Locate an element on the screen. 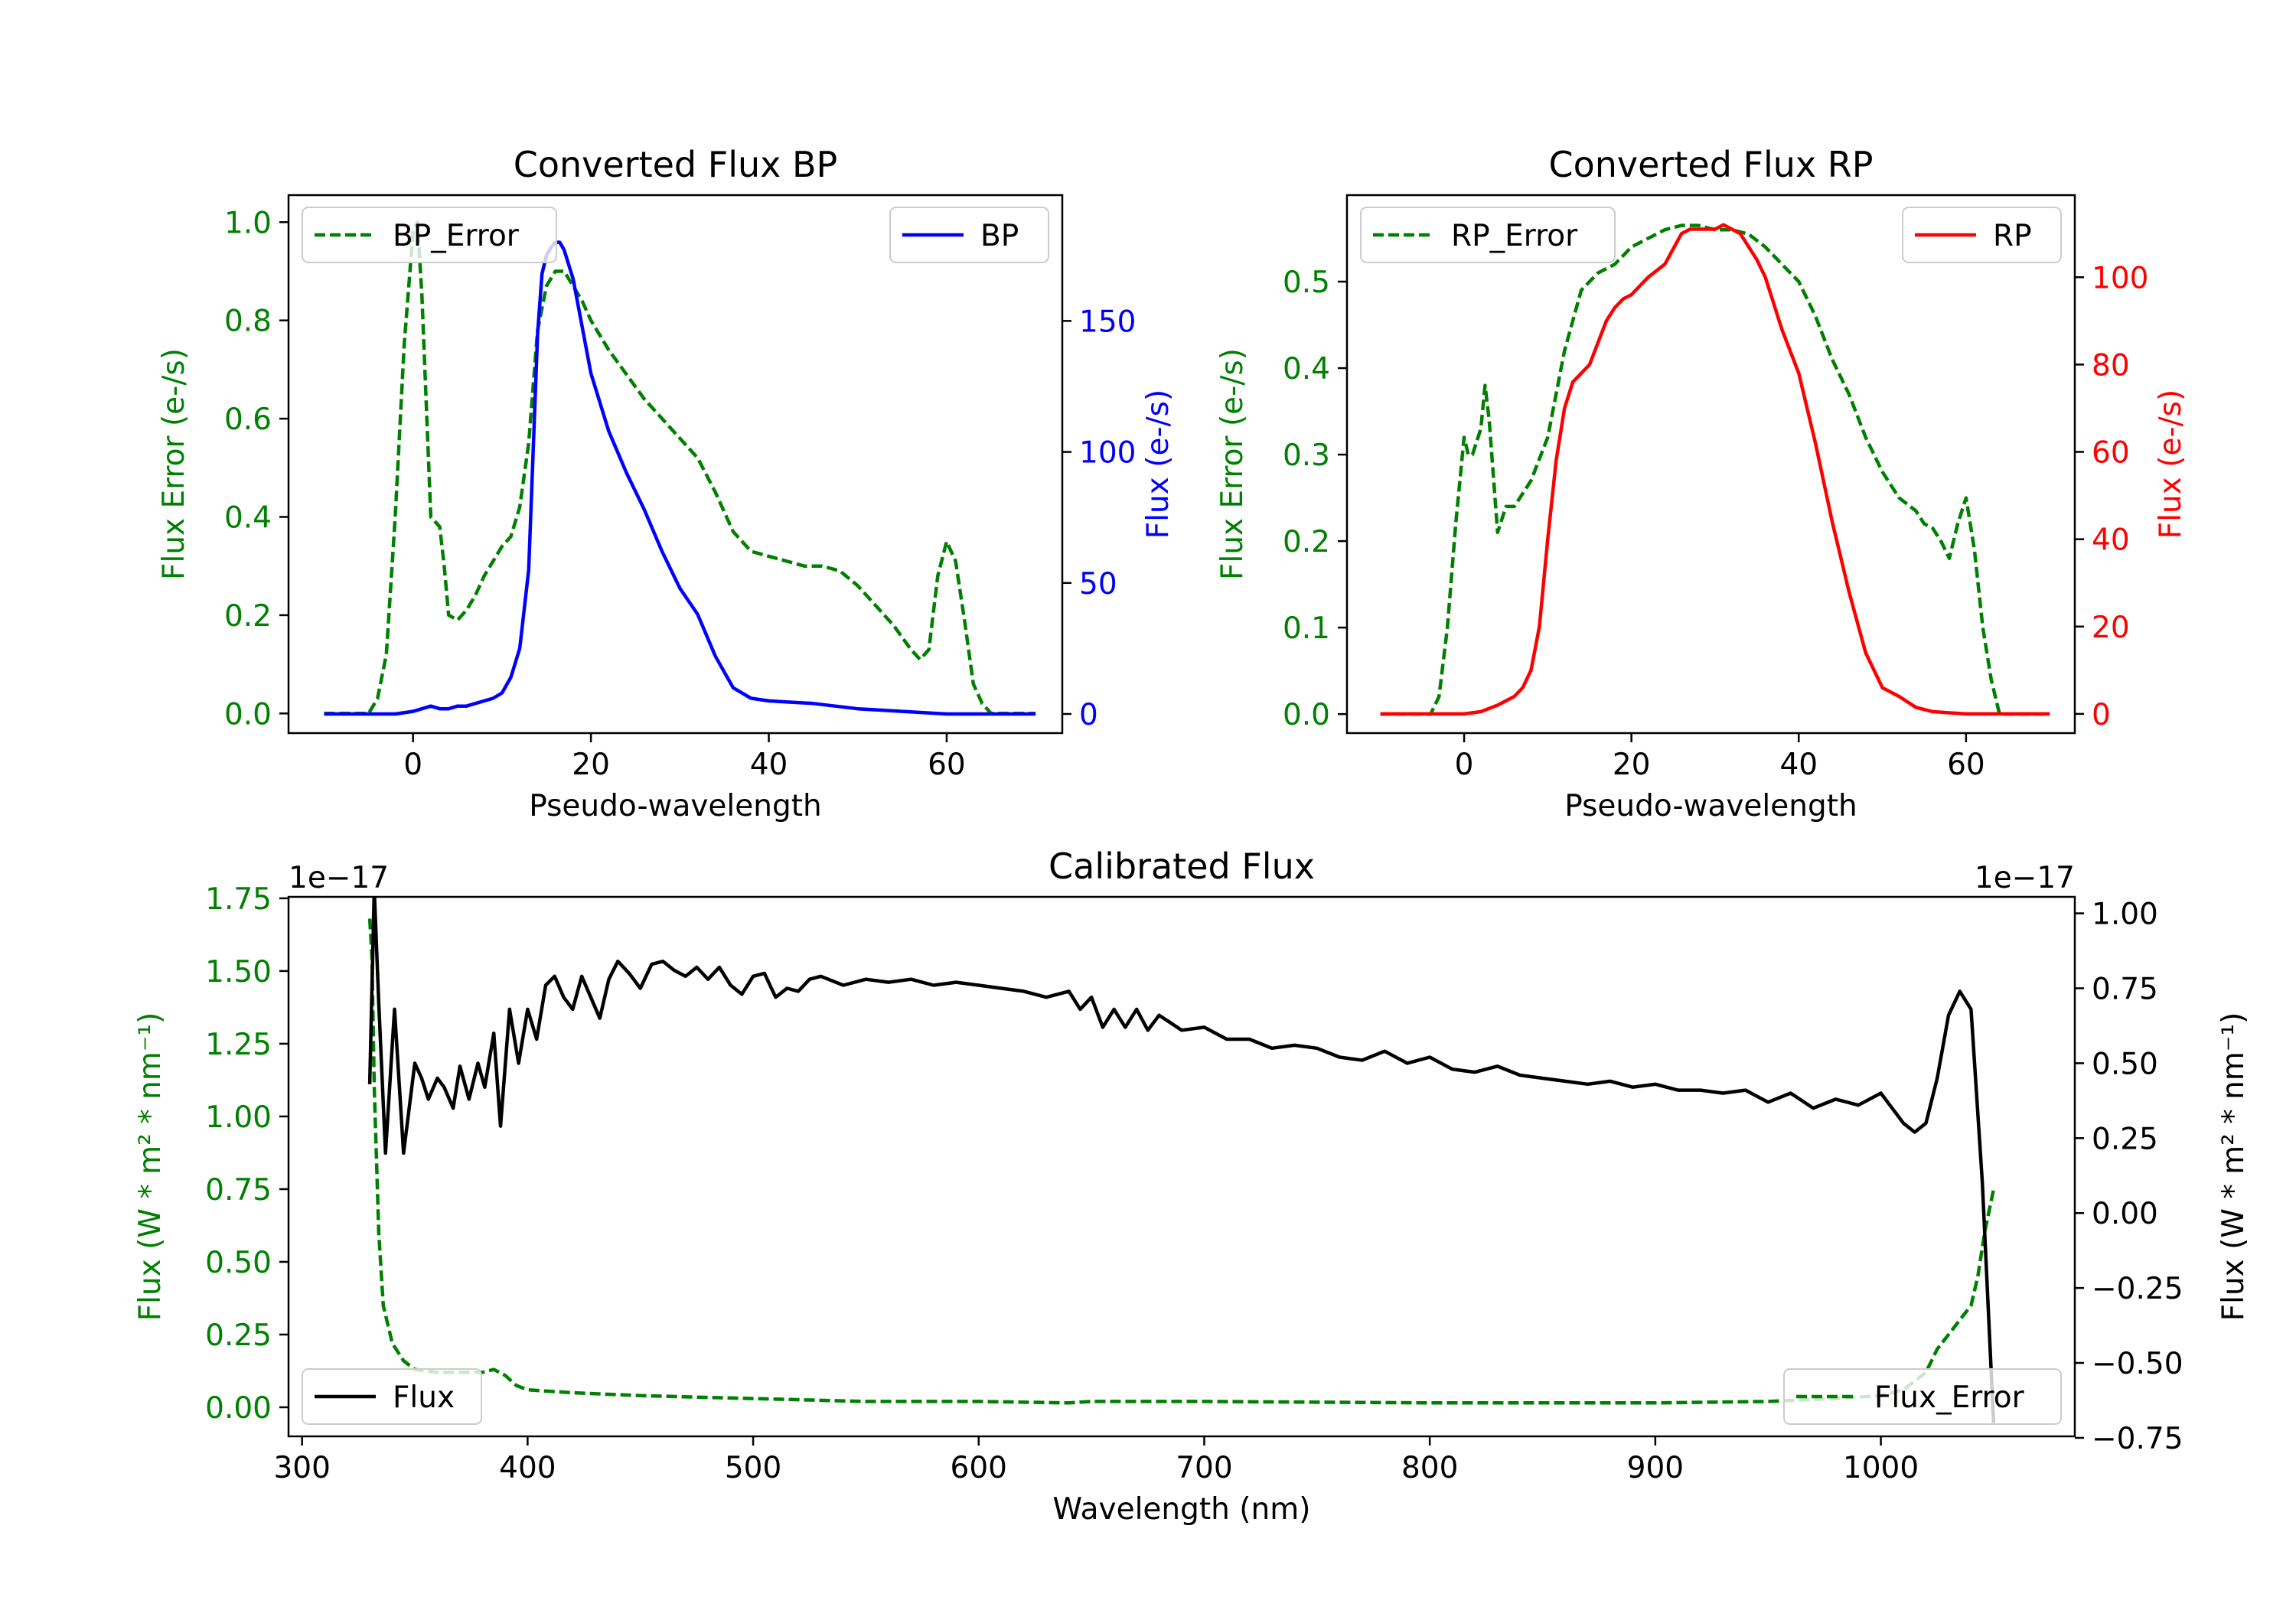 The image size is (2296, 1607). rp-y-left-tick-label: 0.4 is located at coordinates (1306, 369).